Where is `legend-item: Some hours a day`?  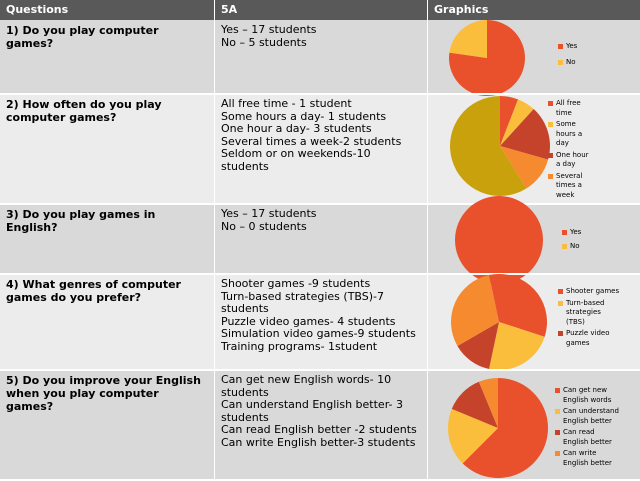
legend-item: Some hours a day is located at coordinates (568, 134).